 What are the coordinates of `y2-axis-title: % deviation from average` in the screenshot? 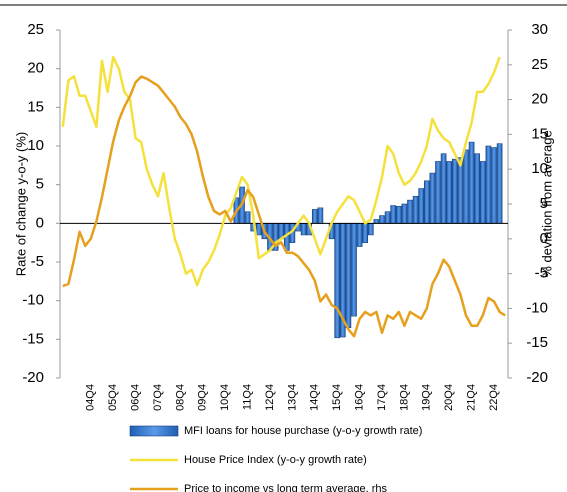 It's located at (546, 203).